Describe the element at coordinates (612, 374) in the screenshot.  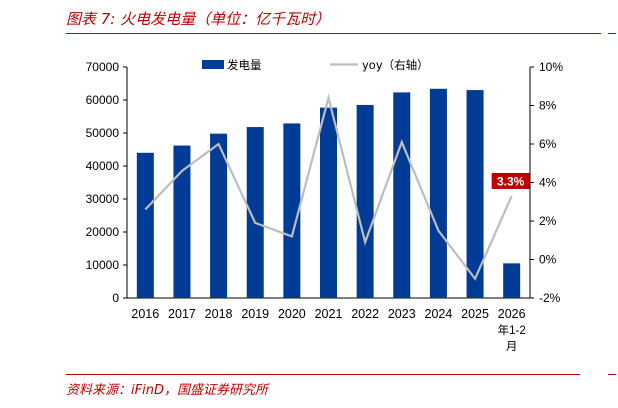
I see `source-rule-dash` at that location.